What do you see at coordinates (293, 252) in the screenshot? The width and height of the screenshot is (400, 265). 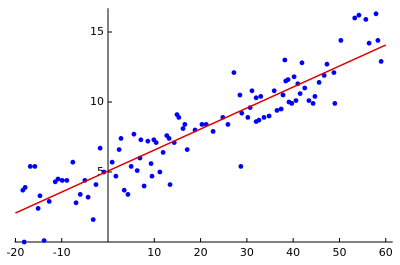 I see `x-tick-label: 40` at bounding box center [293, 252].